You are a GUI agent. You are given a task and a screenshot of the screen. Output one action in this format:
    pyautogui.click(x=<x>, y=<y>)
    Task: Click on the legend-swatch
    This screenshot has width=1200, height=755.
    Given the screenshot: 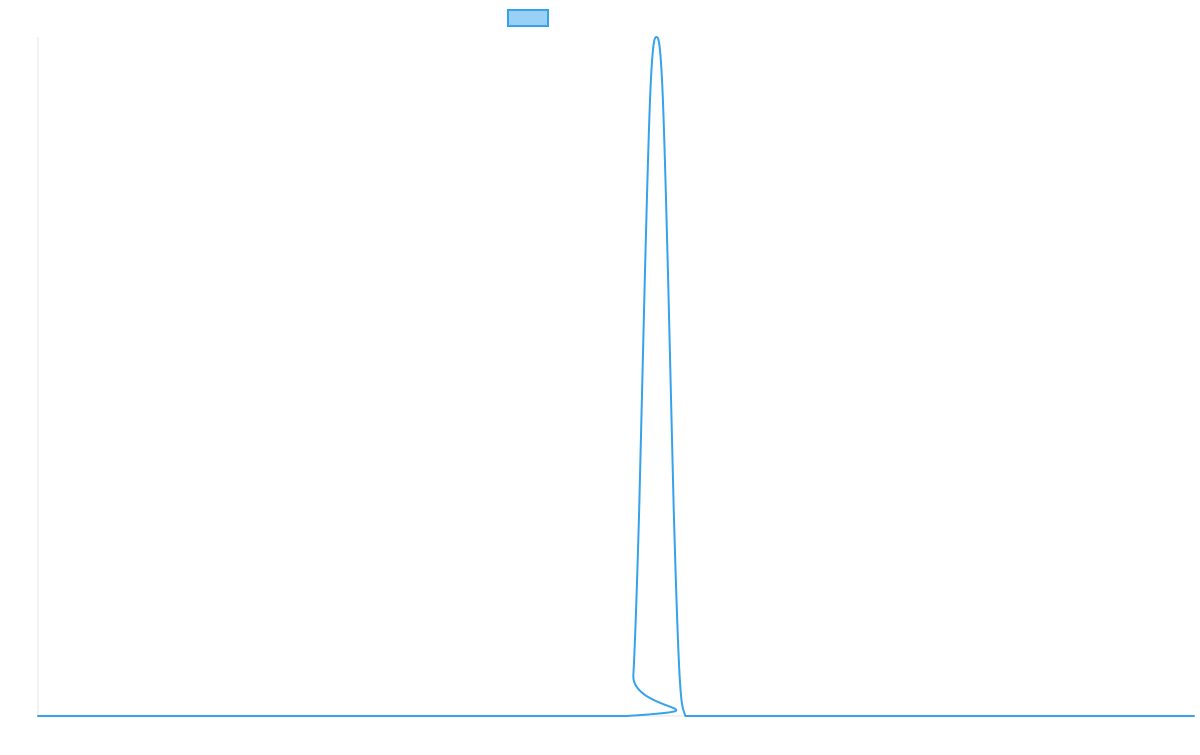 What is the action you would take?
    pyautogui.click(x=528, y=18)
    